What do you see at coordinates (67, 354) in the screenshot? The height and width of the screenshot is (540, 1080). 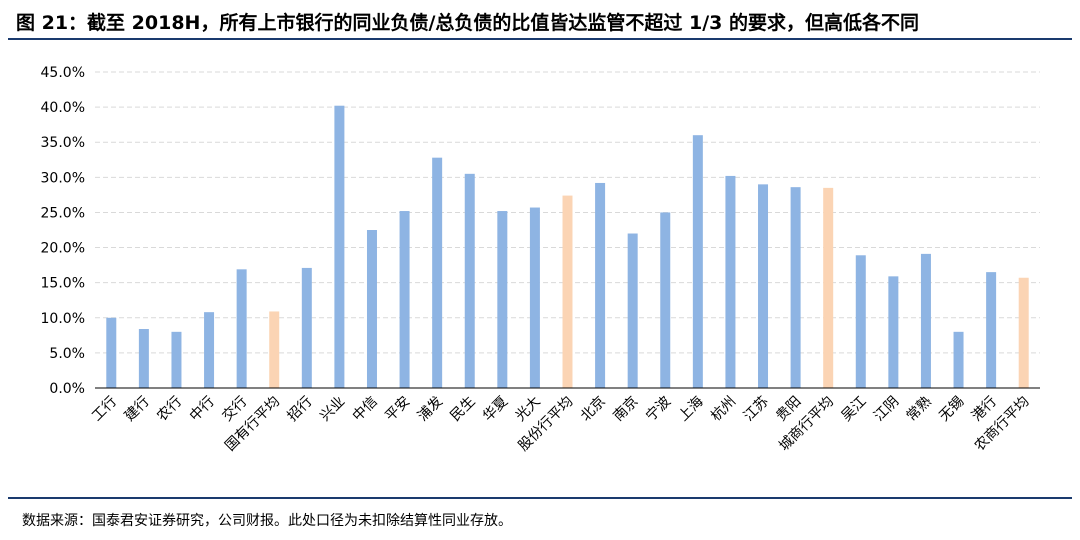 I see `y-tick-label: 5.0%` at bounding box center [67, 354].